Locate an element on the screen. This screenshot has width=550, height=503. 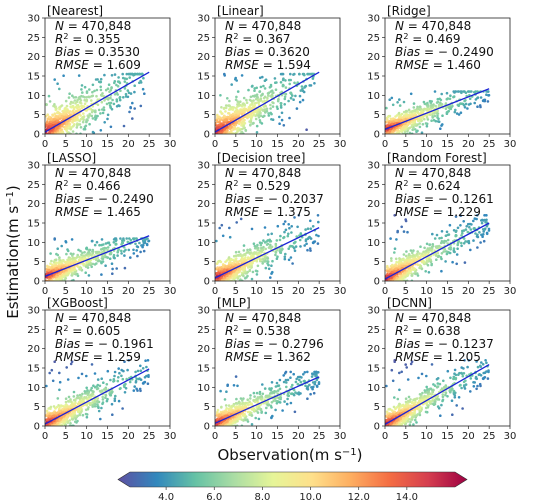
y-tick-label: 15 is located at coordinates (33, 77).